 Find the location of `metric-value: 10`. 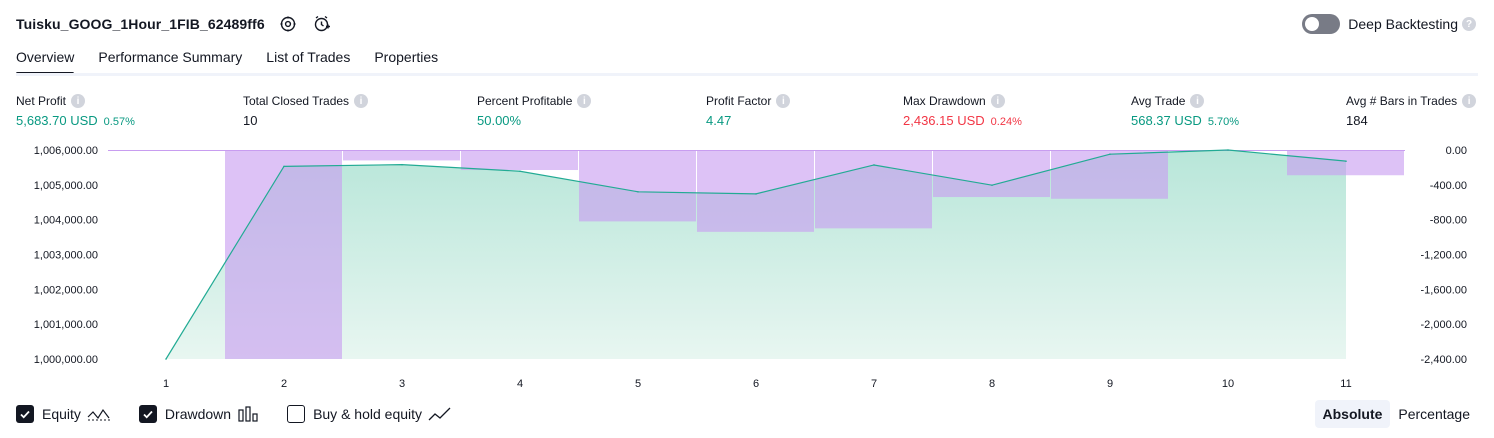

metric-value: 10 is located at coordinates (250, 120).